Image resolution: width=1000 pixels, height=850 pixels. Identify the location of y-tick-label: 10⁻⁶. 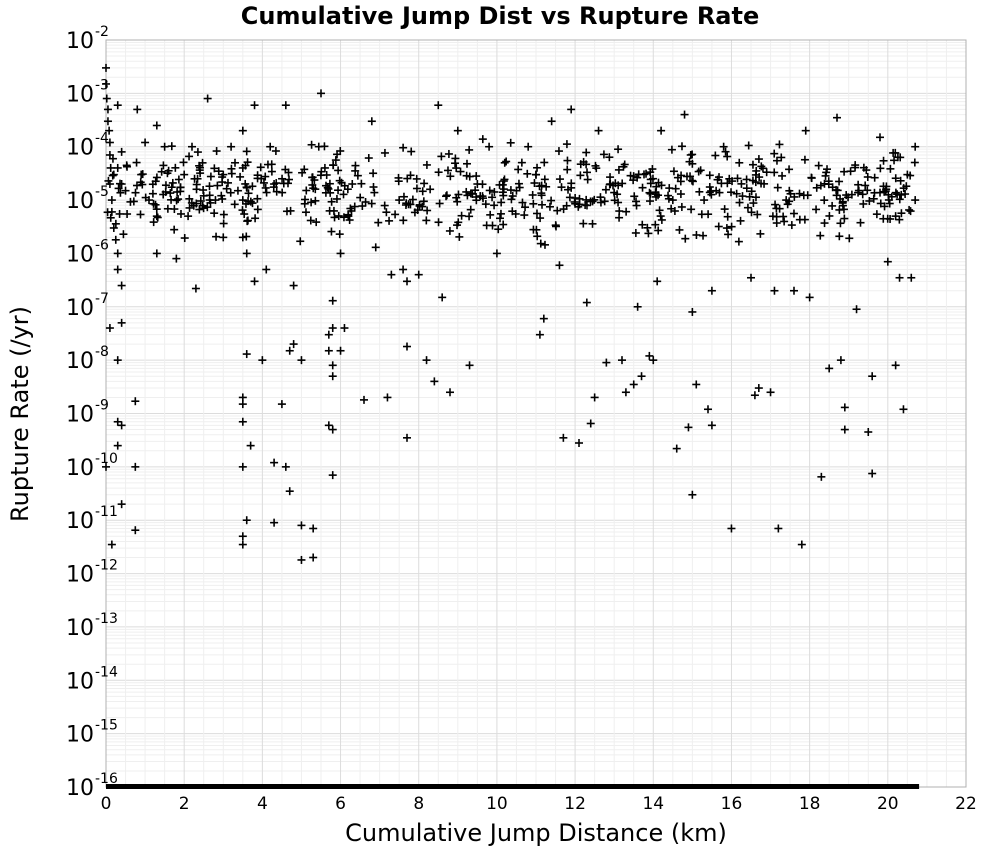
(87, 252).